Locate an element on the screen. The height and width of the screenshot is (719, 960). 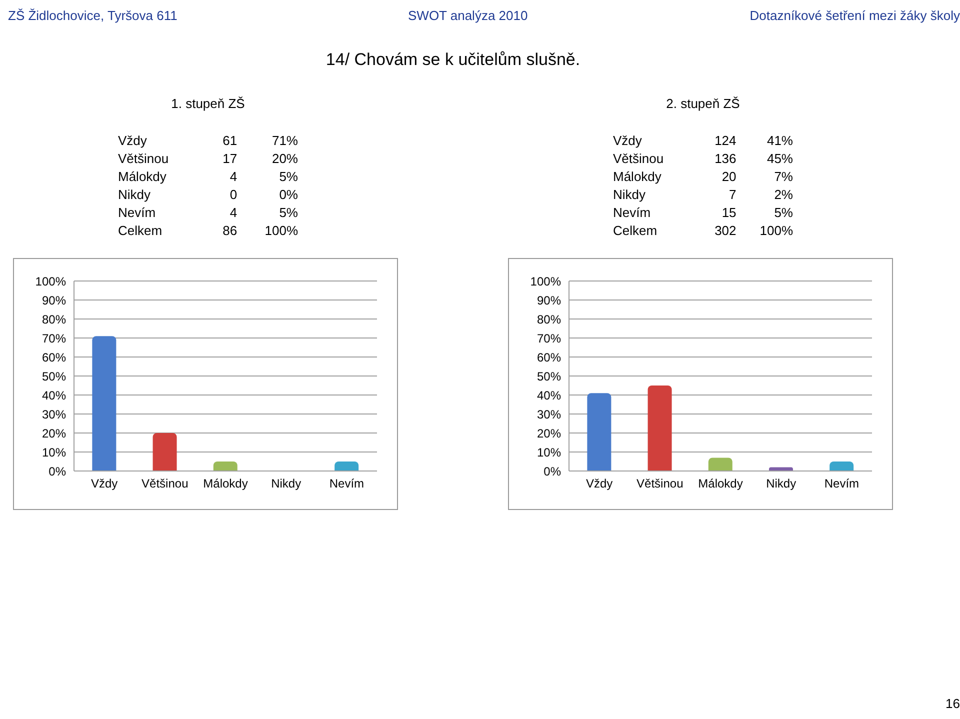
text: 16 is located at coordinates (953, 703).